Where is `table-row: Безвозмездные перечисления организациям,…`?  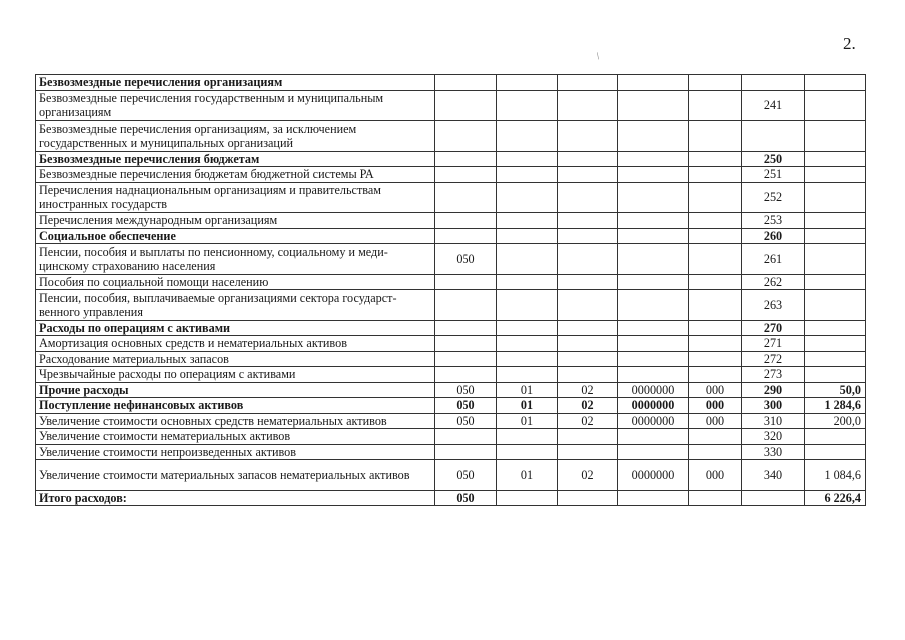
table-row: Безвозмездные перечисления организациям,… is located at coordinates (450, 136).